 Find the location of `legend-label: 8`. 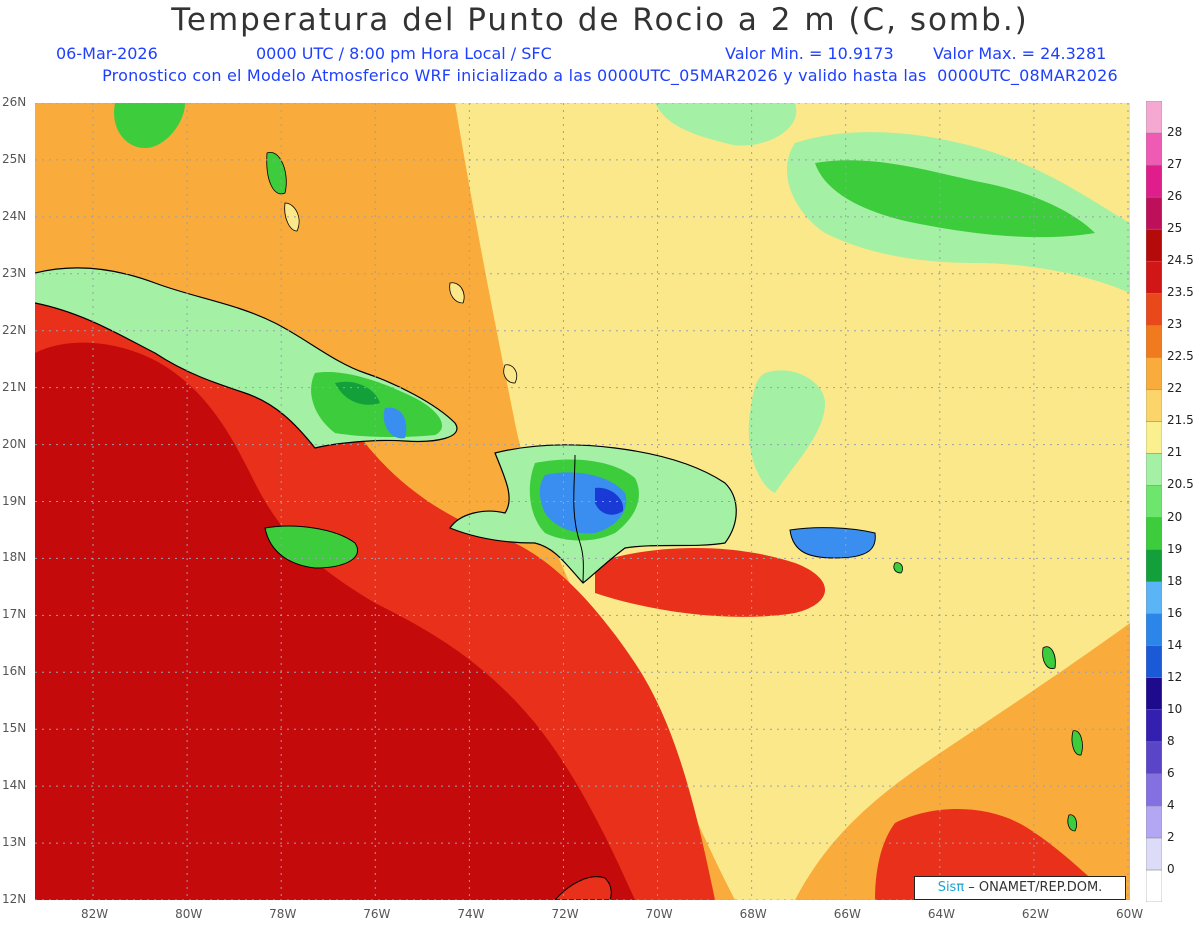

legend-label: 8 is located at coordinates (1171, 740).